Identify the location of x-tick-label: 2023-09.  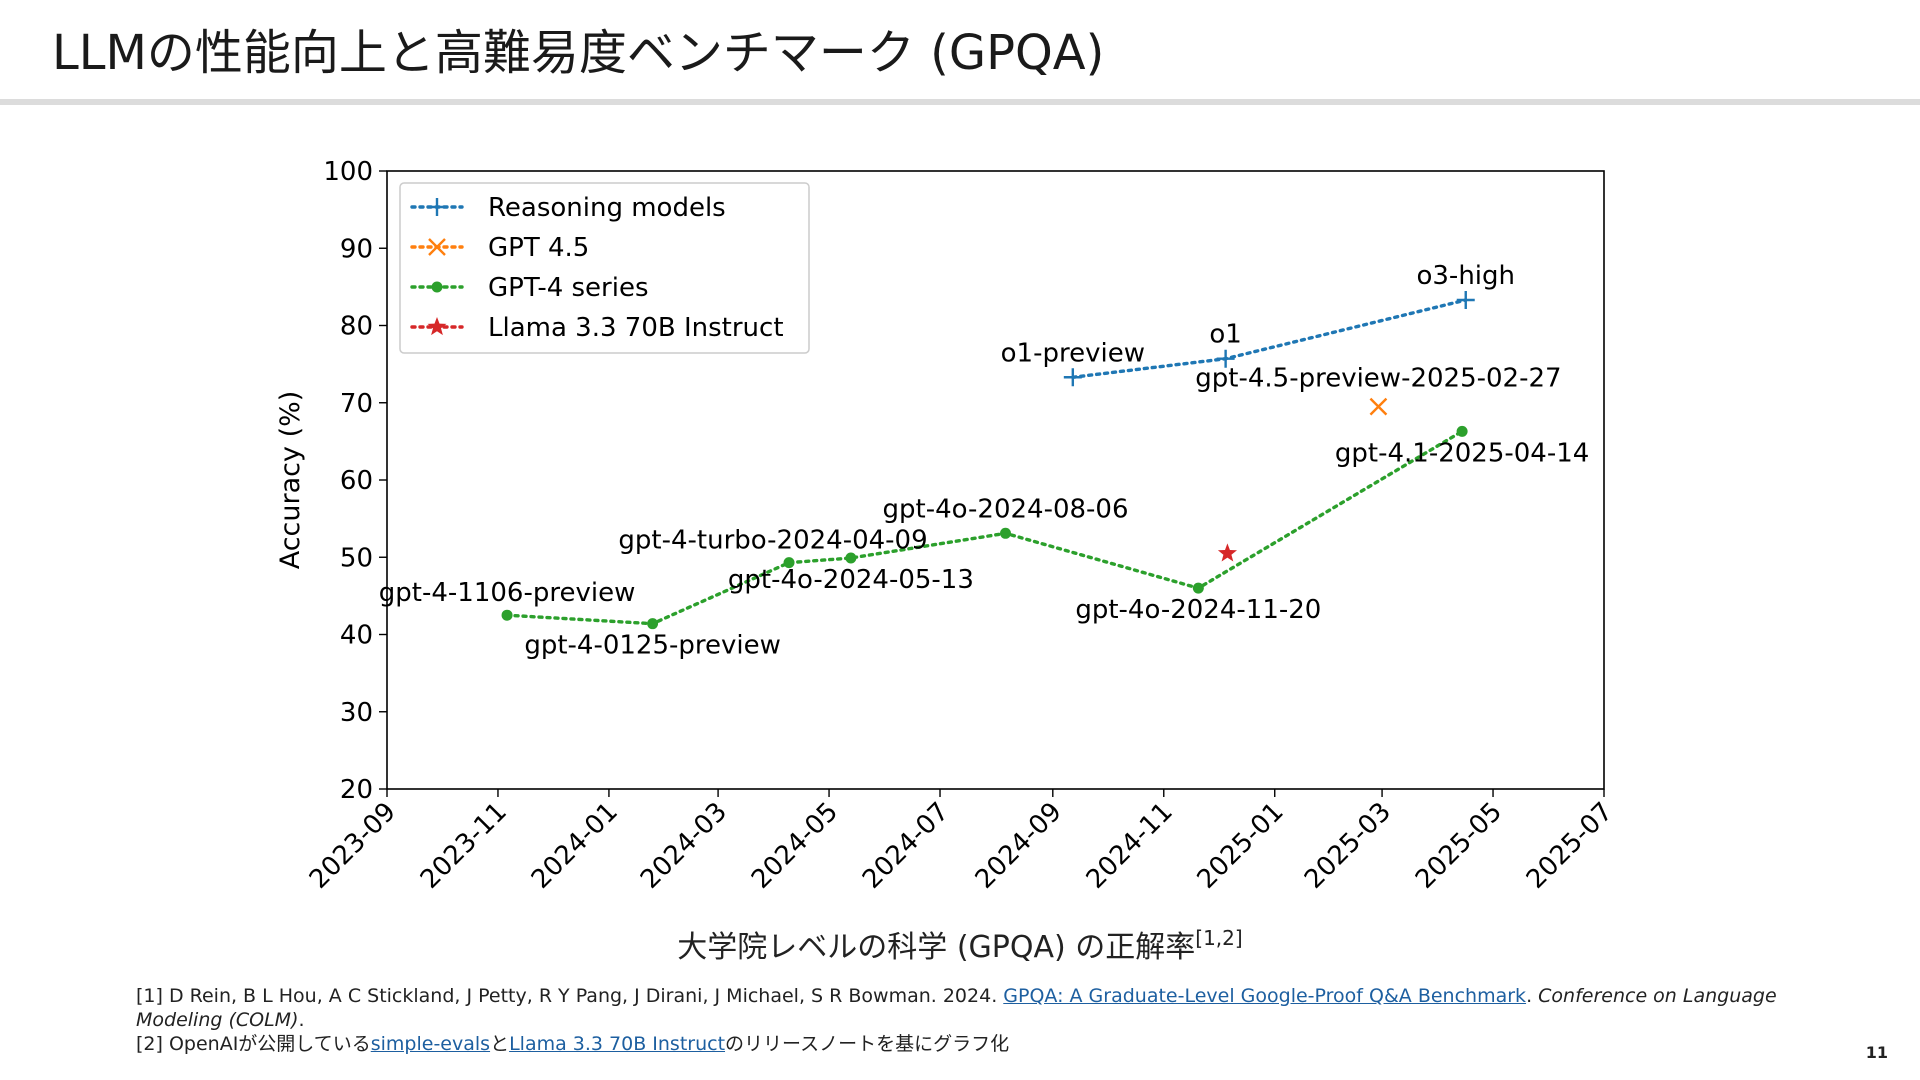
(353, 846).